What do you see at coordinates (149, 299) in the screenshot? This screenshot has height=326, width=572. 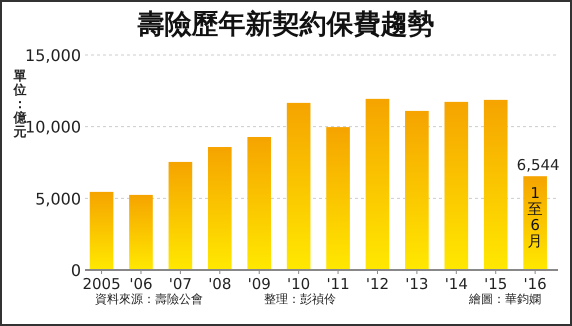 I see `source-note: 資料來源：壽險公會` at bounding box center [149, 299].